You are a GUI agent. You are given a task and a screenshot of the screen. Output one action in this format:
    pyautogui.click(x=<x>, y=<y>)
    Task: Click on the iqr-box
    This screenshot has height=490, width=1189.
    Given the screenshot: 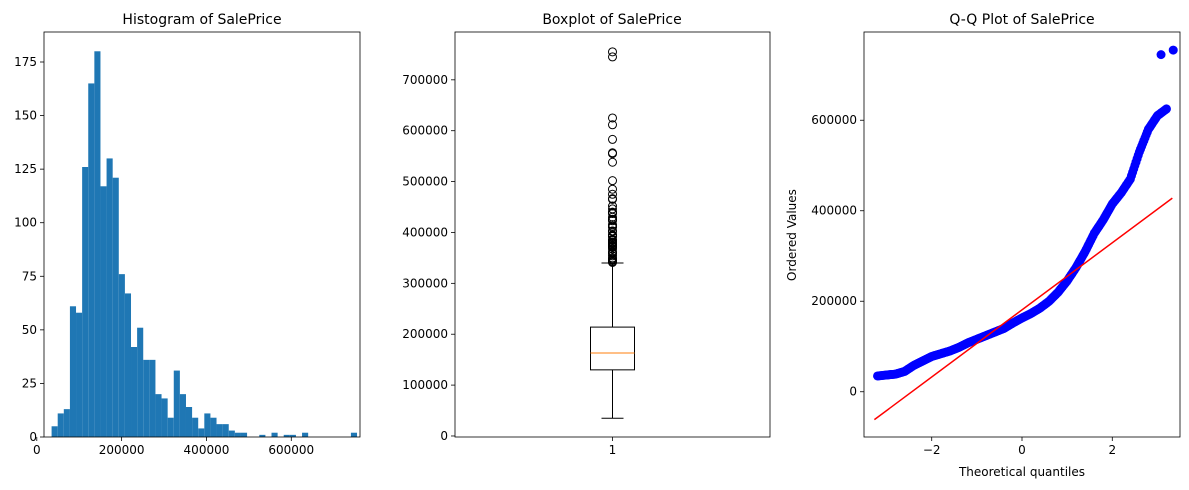 What is the action you would take?
    pyautogui.click(x=612, y=348)
    